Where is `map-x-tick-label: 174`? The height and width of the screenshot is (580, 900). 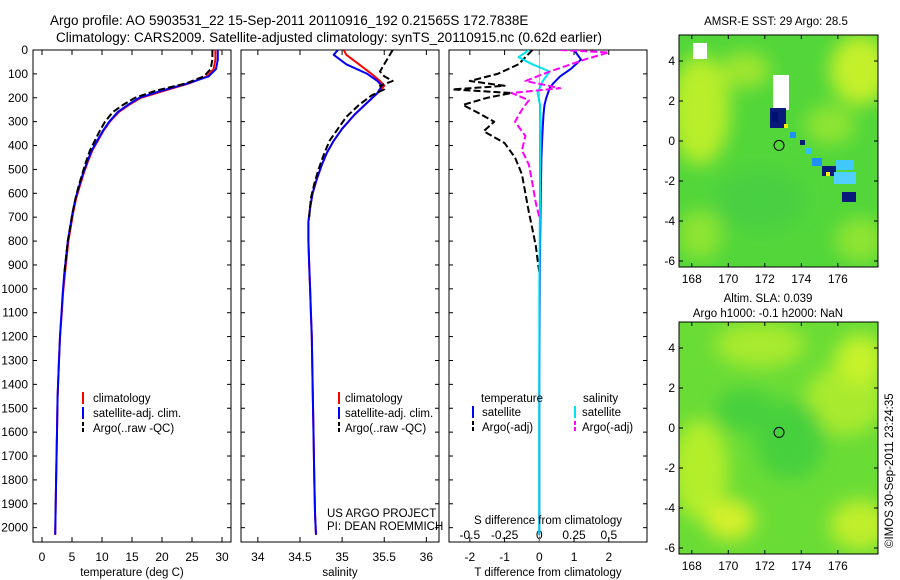
map-x-tick-label: 174 is located at coordinates (801, 279).